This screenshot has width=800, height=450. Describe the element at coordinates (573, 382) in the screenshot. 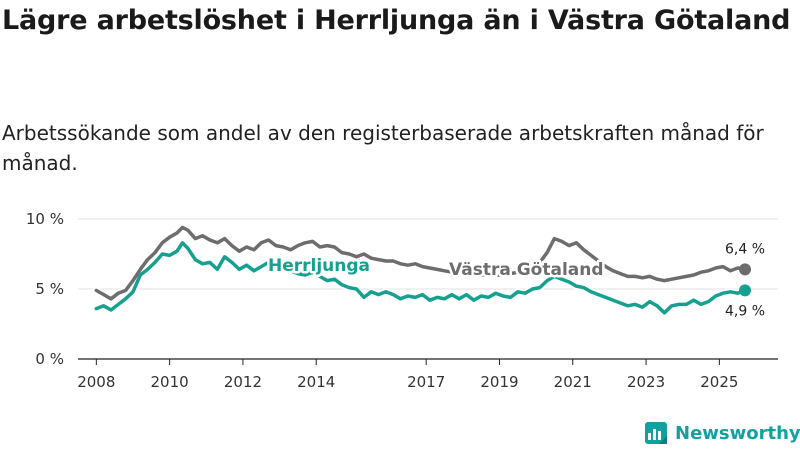

I see `x-tick-label: 2021` at that location.